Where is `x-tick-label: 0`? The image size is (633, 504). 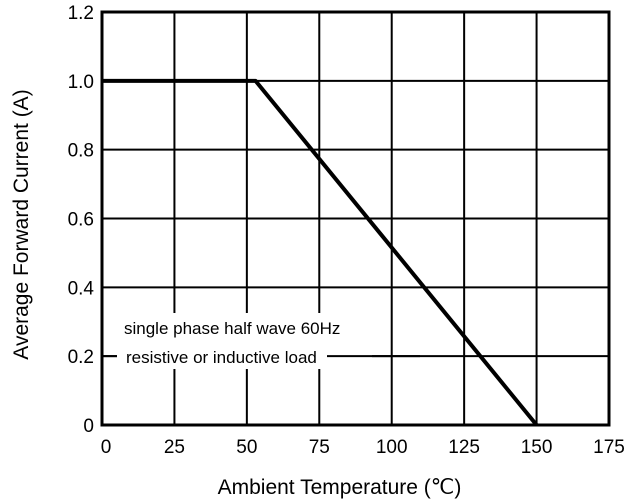 x-tick-label: 0 is located at coordinates (106, 447).